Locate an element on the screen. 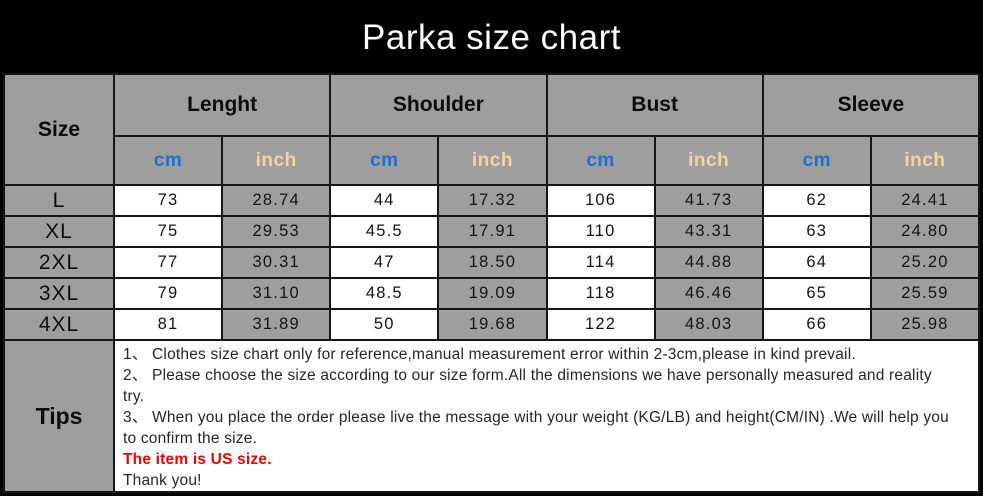 The width and height of the screenshot is (983, 496). value-cell: 65 is located at coordinates (816, 293).